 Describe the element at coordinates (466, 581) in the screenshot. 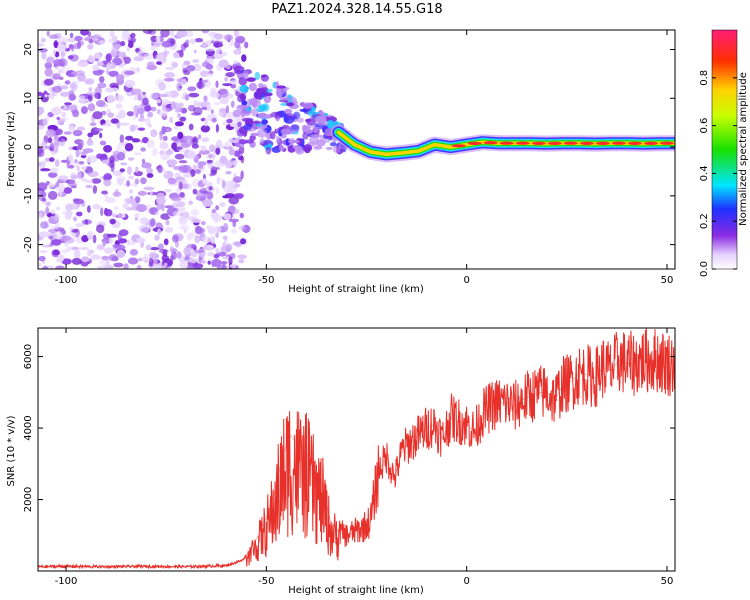

I see `x-tick-label: 0` at that location.